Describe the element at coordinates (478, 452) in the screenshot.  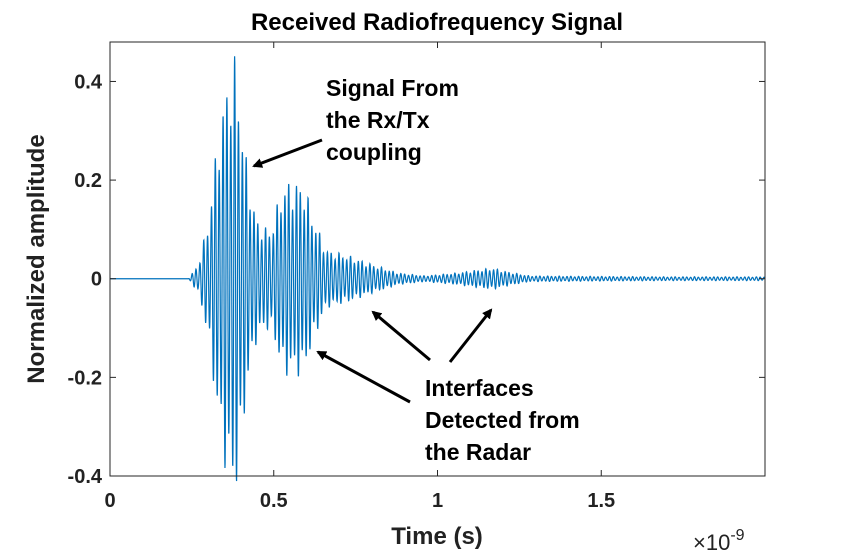
I see `annotation-interfaces-line-3: the Radar` at that location.